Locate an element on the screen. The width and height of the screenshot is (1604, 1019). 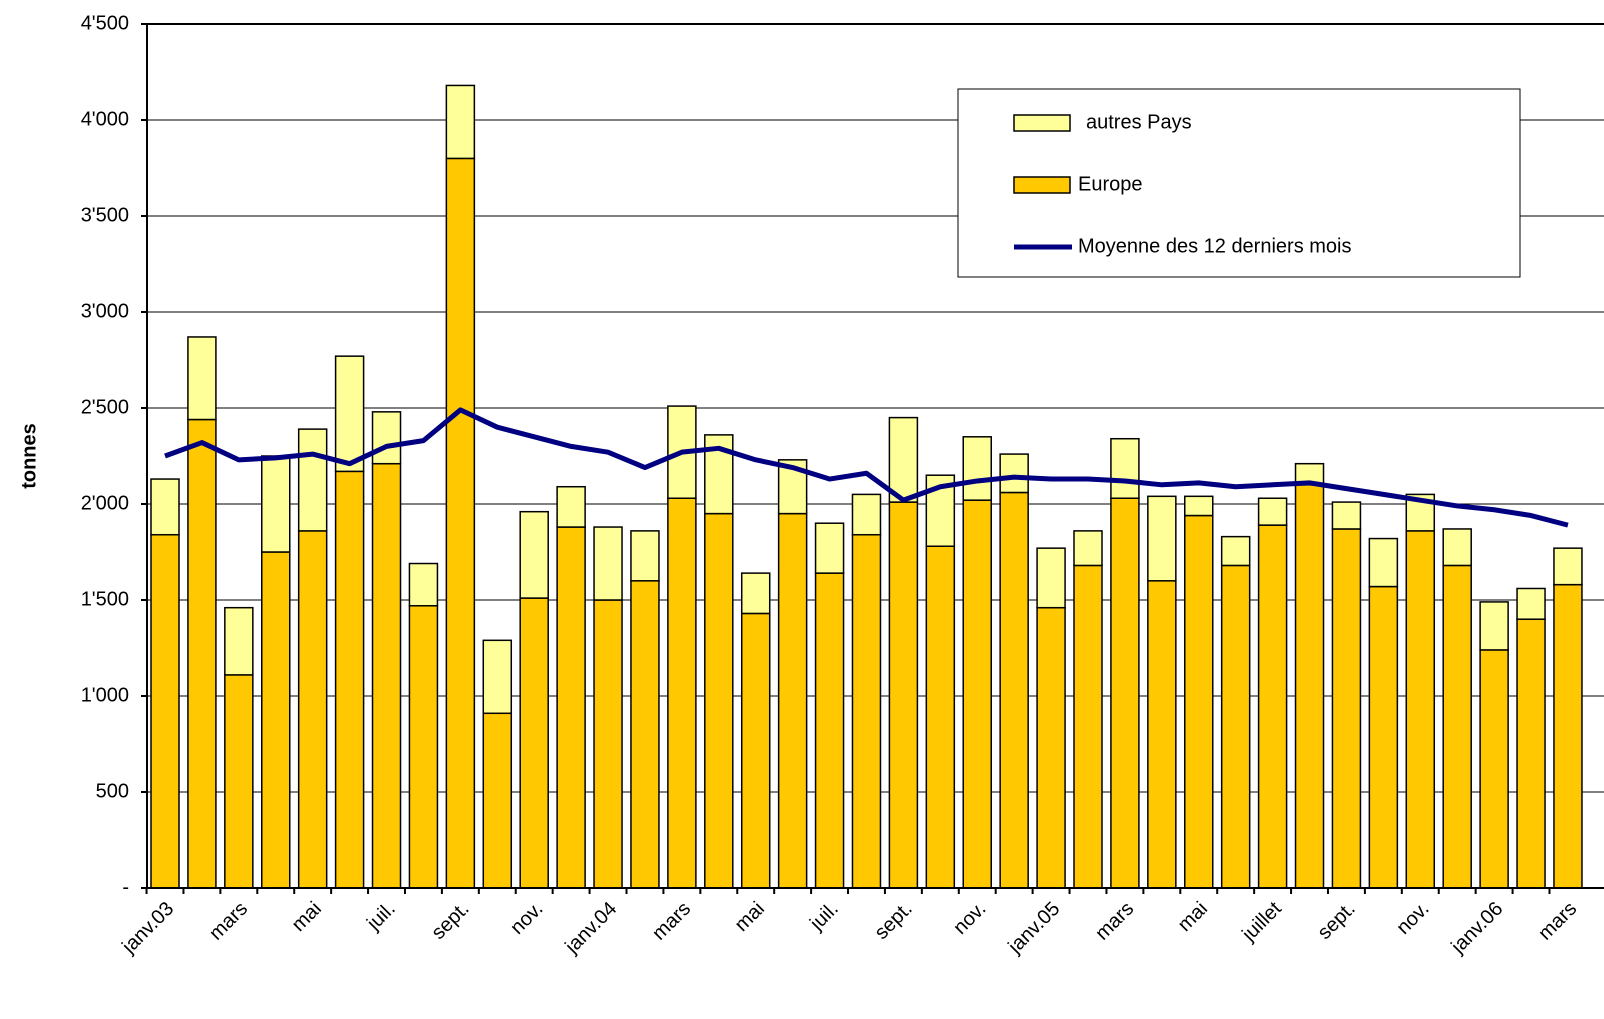
y-tick-label: 2'000 is located at coordinates (105, 503).